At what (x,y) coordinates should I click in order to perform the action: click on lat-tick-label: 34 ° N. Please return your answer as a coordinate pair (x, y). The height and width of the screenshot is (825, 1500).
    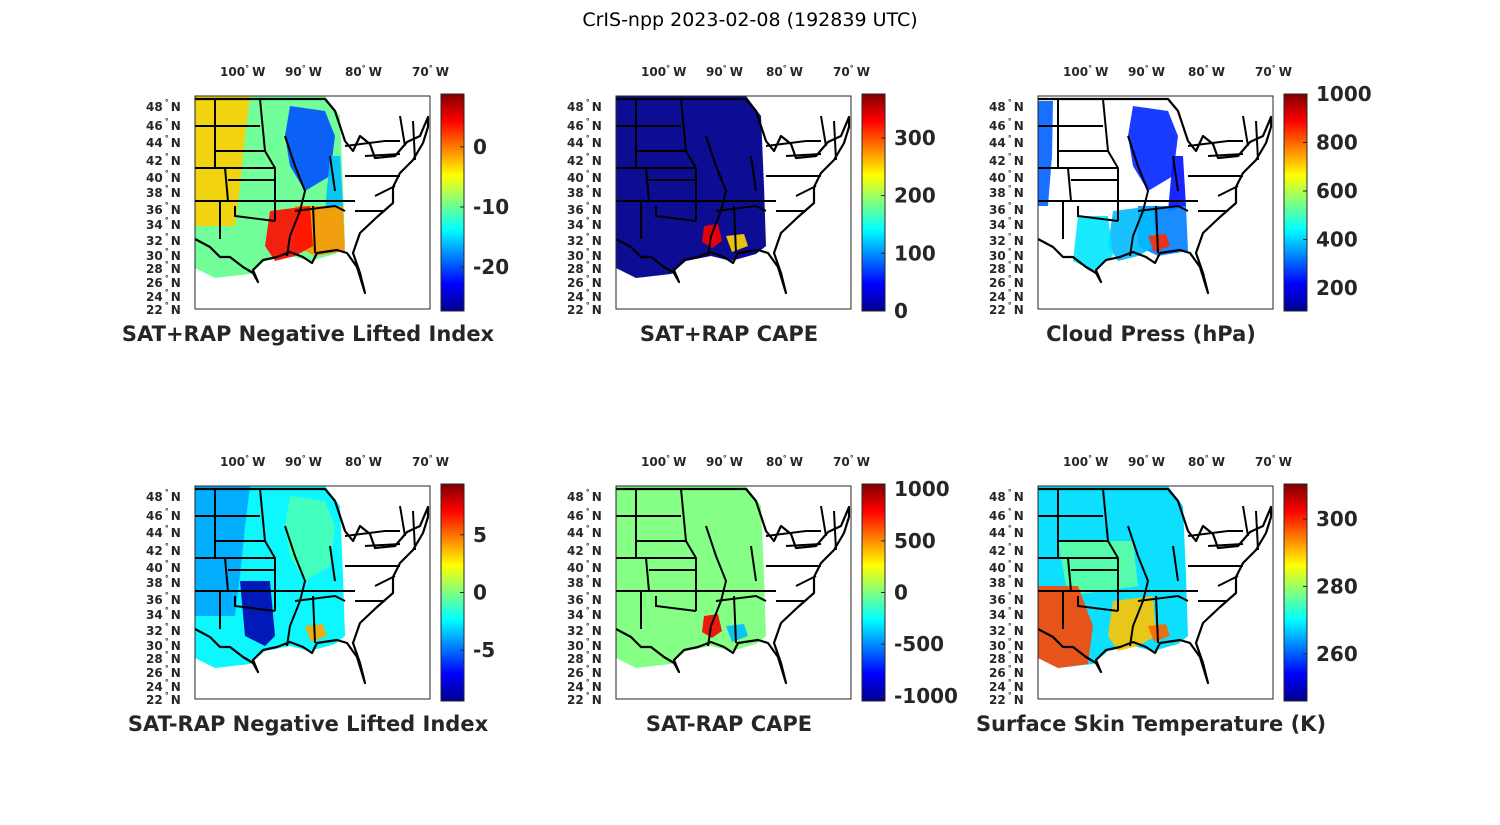
    Looking at the image, I should click on (584, 224).